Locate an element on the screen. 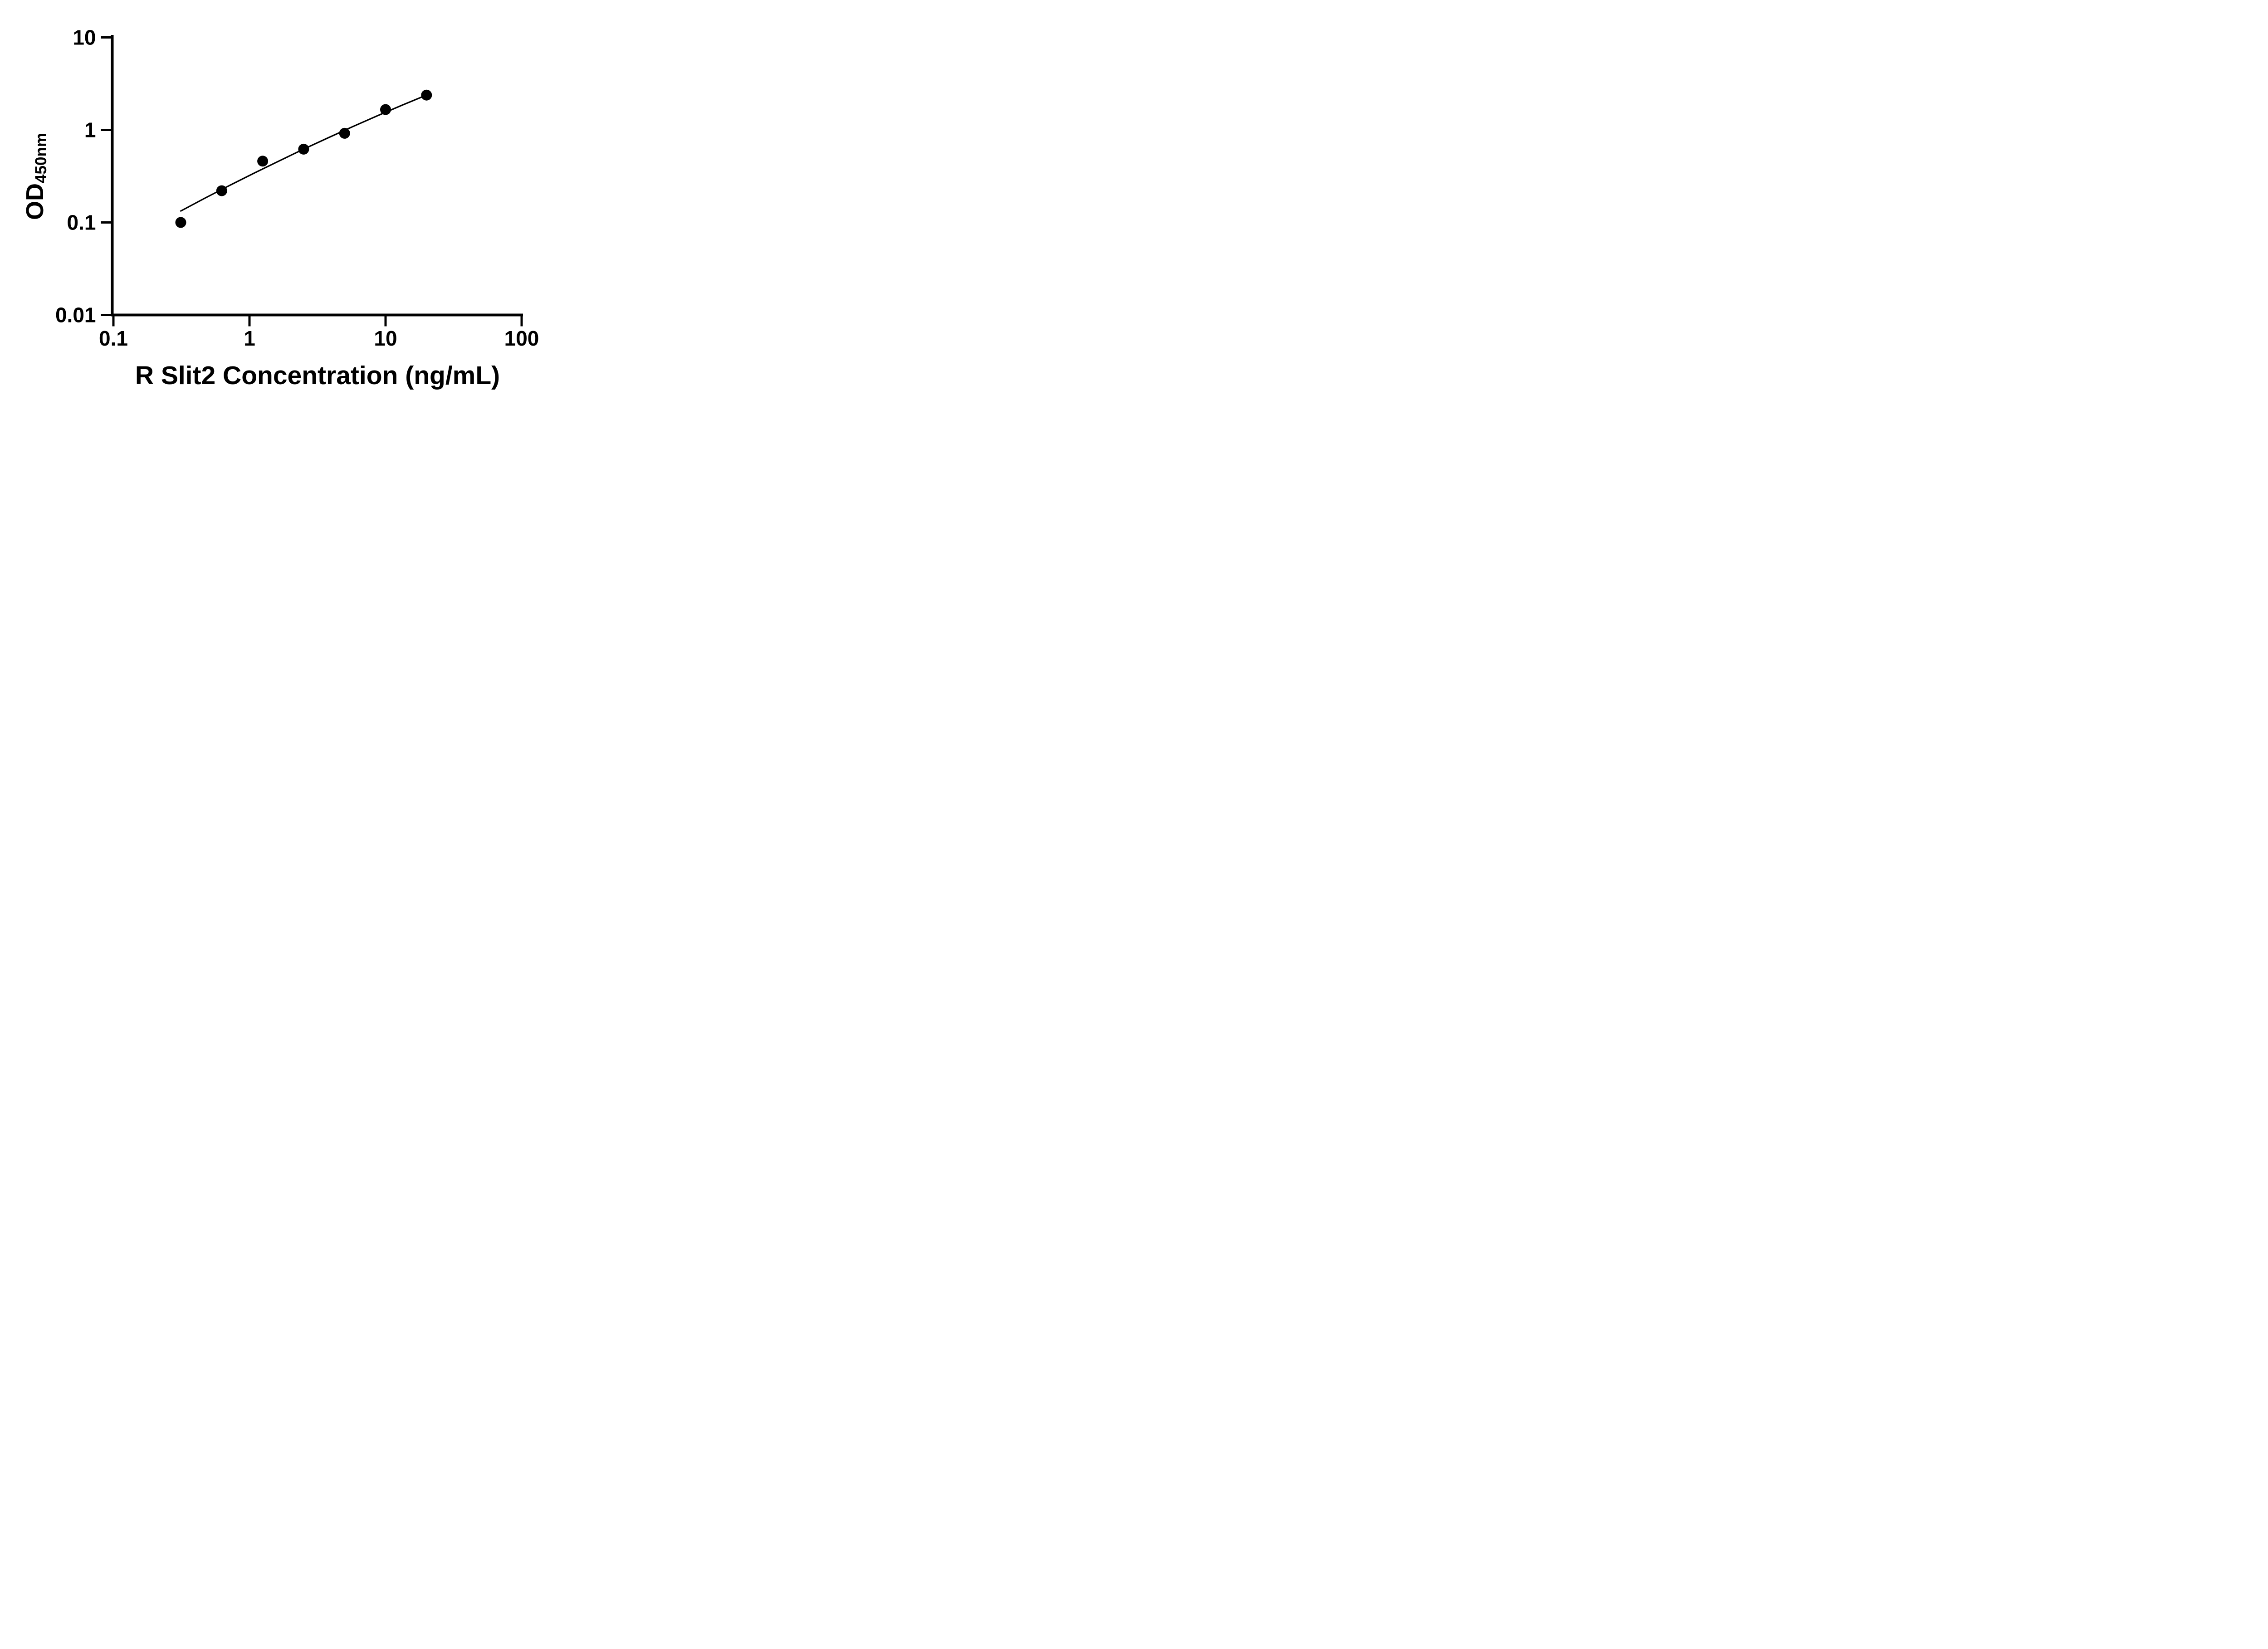 The height and width of the screenshot is (1649, 2268). x-axis-tick-label: 100 is located at coordinates (521, 339).